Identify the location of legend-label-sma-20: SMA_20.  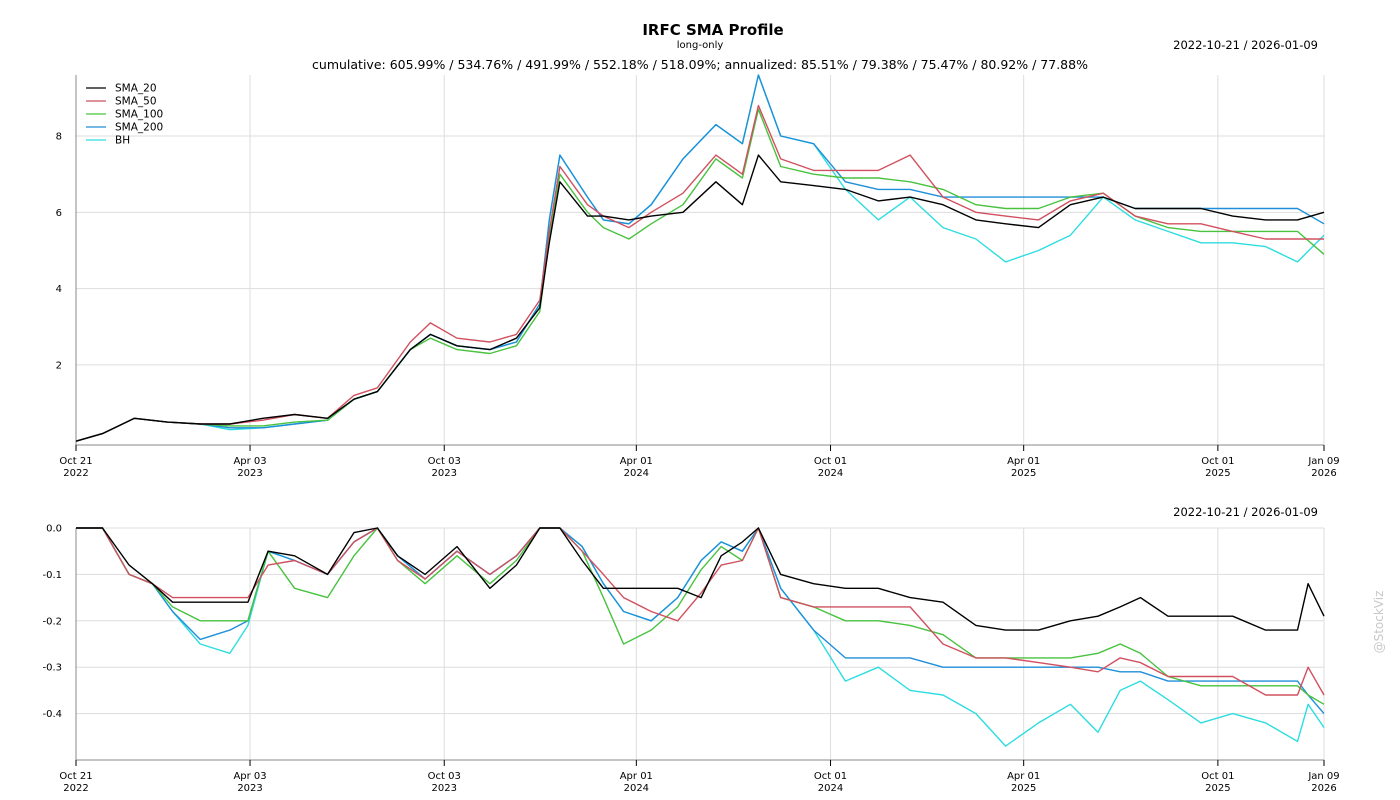
(136, 89).